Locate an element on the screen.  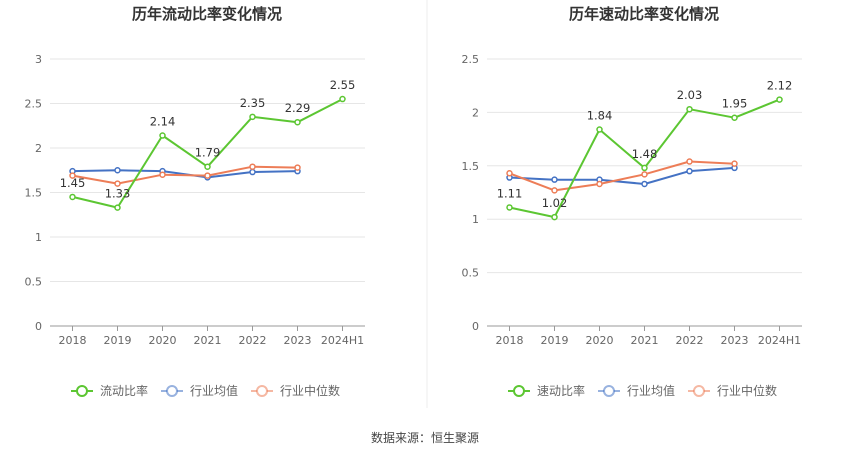
data-label: 1.33 is located at coordinates (118, 194).